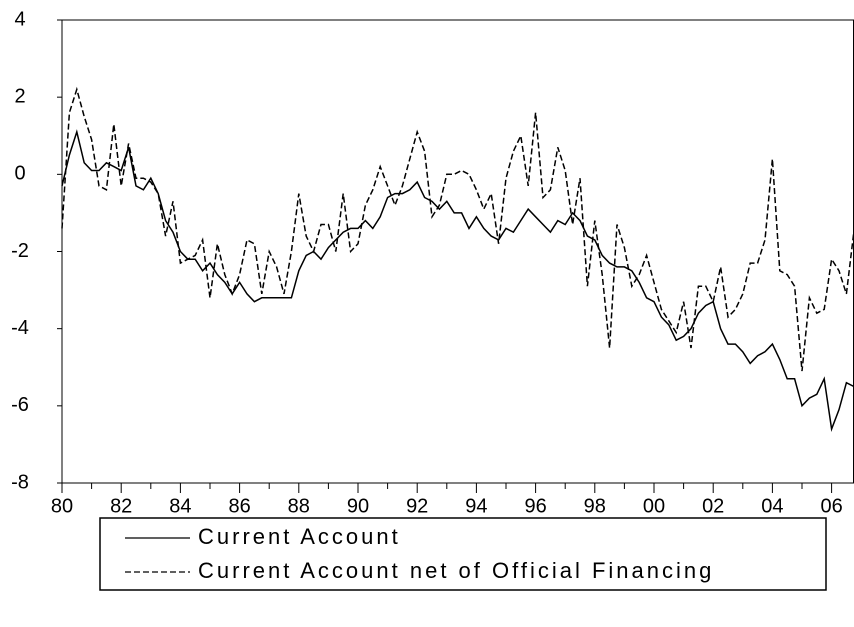  What do you see at coordinates (595, 506) in the screenshot?
I see `x-tick-label: 98` at bounding box center [595, 506].